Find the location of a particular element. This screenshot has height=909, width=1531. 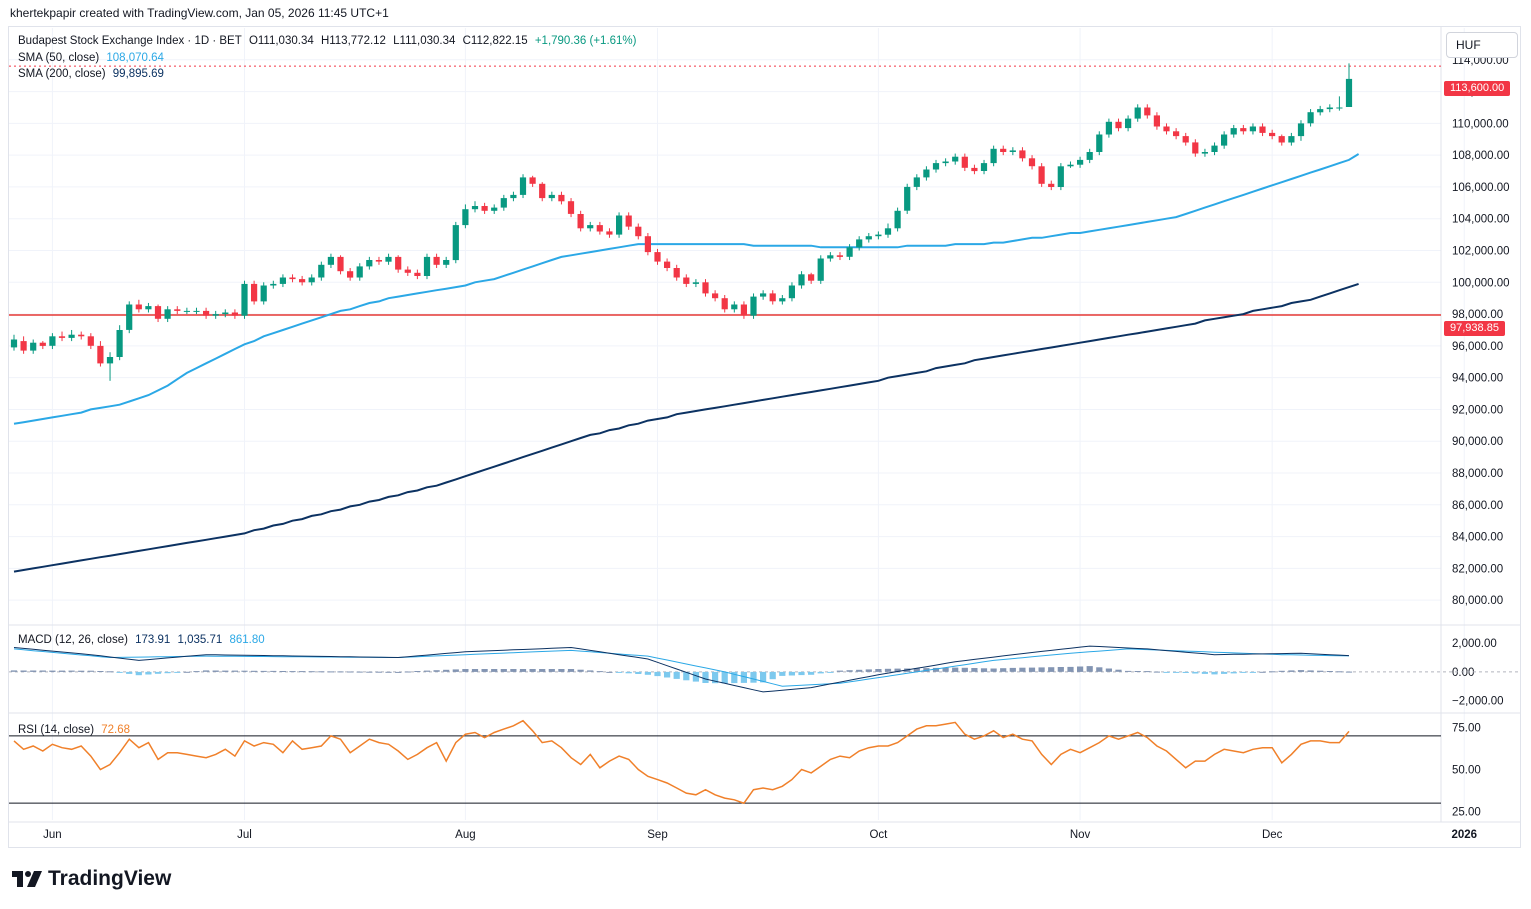

sma50-legend: SMA (50, close) 108,070.64 is located at coordinates (93, 58).